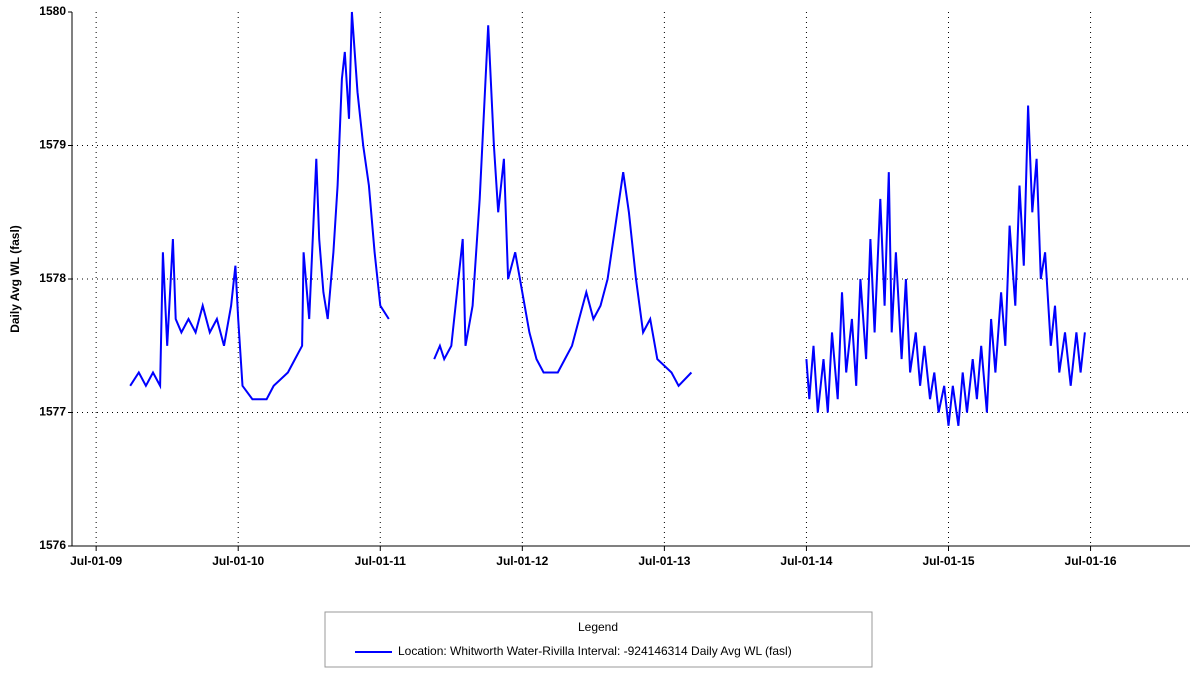 The width and height of the screenshot is (1193, 674). I want to click on x-tick-label: Jul-01-14, so click(806, 561).